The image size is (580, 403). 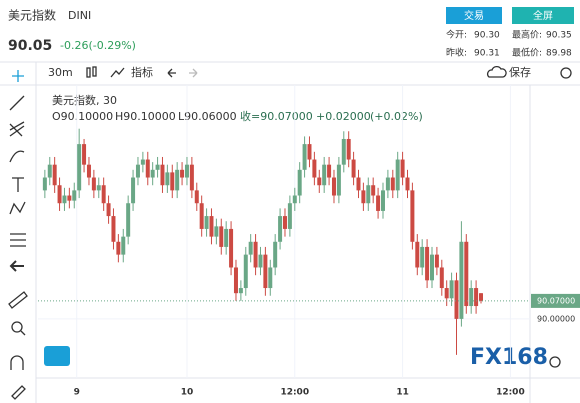 I want to click on stat-value: 89.98, so click(x=559, y=54).